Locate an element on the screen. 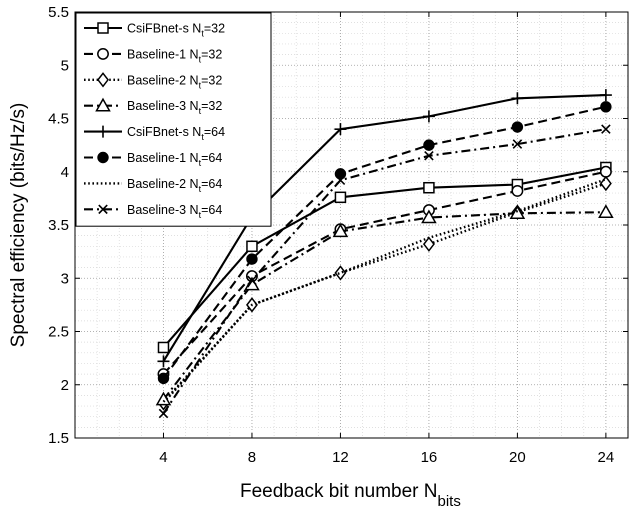  legend-item: Baseline-1 Nt=64 is located at coordinates (153, 159).